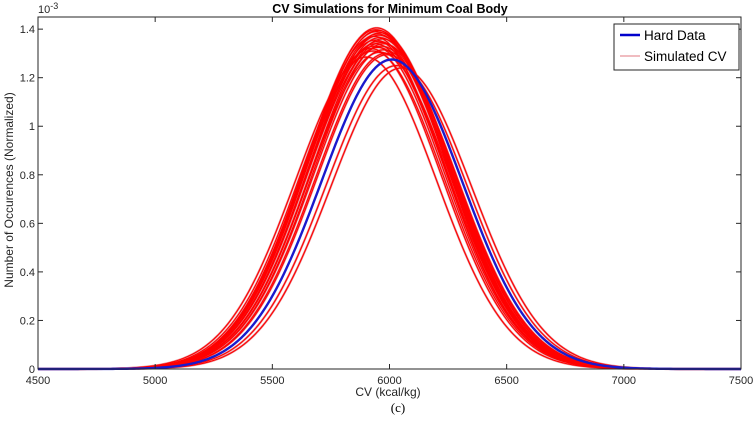 Image resolution: width=756 pixels, height=421 pixels. What do you see at coordinates (741, 381) in the screenshot?
I see `x-tick-label-7500: 7500` at bounding box center [741, 381].